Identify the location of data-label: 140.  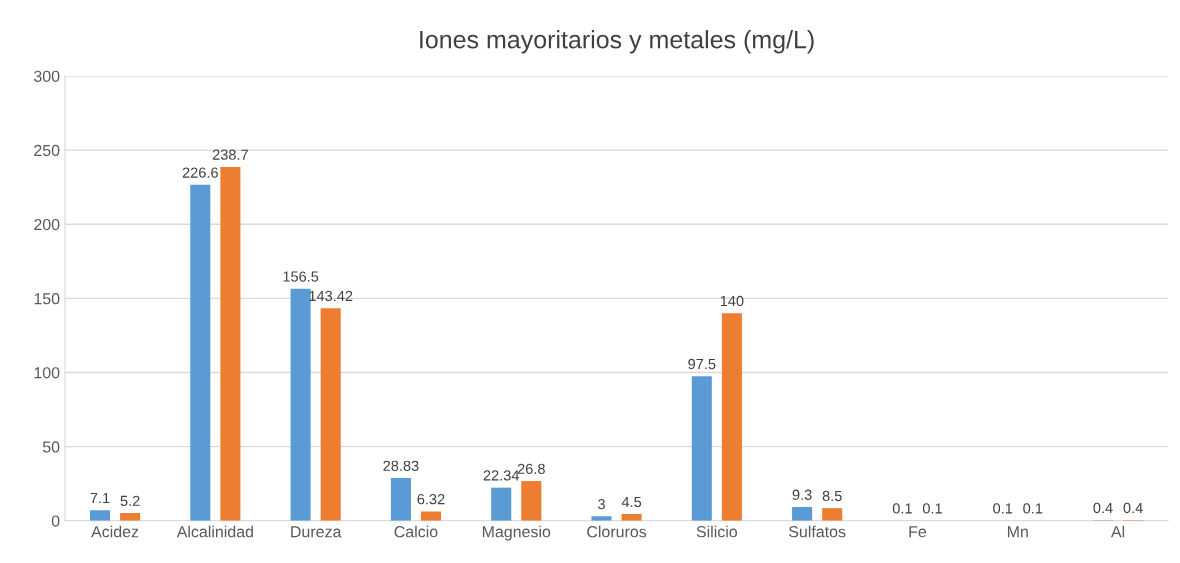
(732, 301).